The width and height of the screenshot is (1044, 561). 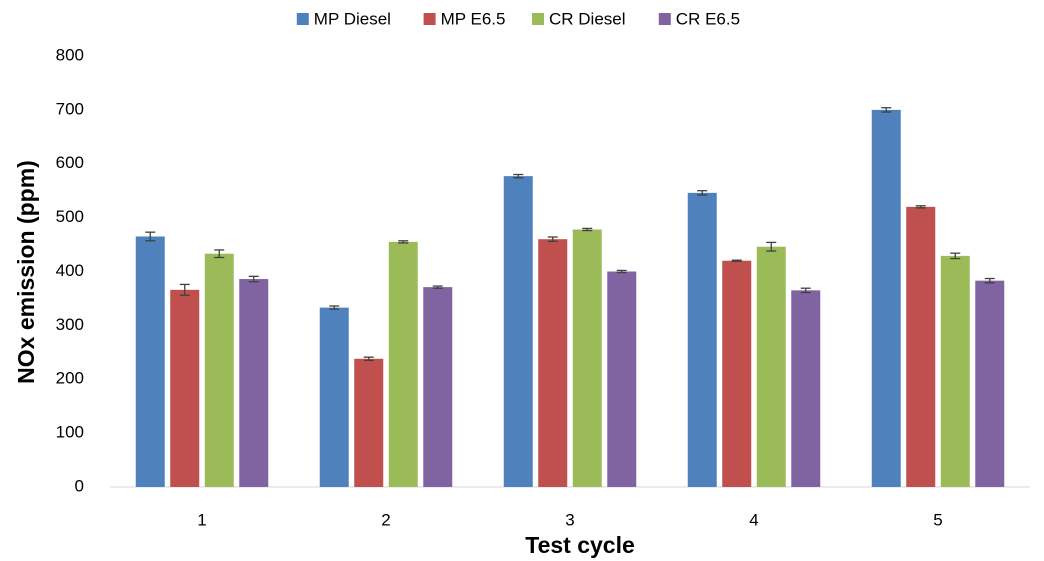 What do you see at coordinates (26, 272) in the screenshot?
I see `y-axis-title: NOx emission (ppm)` at bounding box center [26, 272].